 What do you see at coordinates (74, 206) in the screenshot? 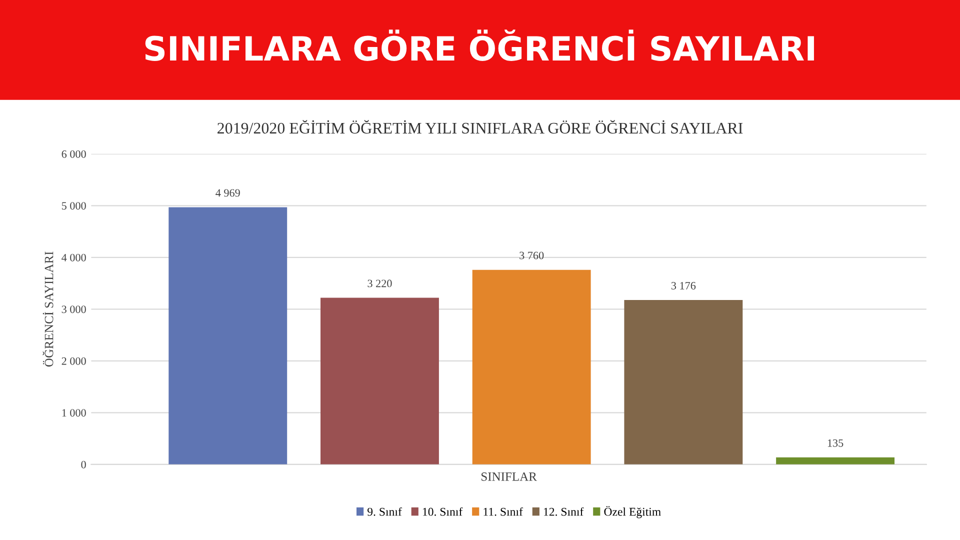
I see `y-tick-label: 5 000` at bounding box center [74, 206].